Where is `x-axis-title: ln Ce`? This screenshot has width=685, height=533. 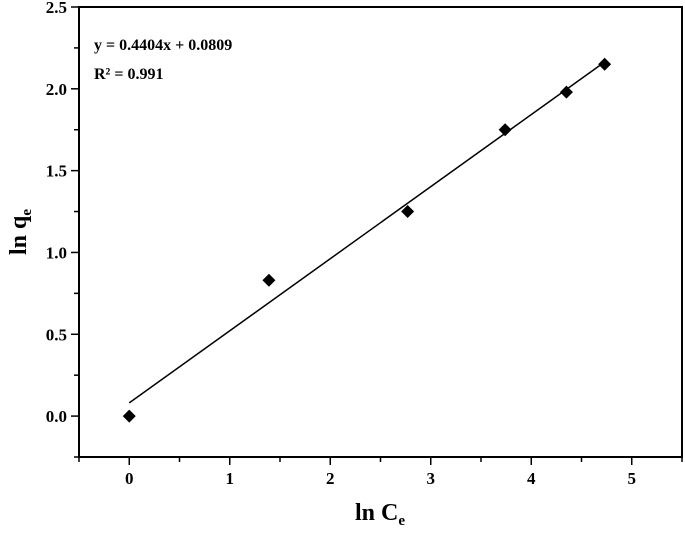 x-axis-title: ln Ce is located at coordinates (380, 514).